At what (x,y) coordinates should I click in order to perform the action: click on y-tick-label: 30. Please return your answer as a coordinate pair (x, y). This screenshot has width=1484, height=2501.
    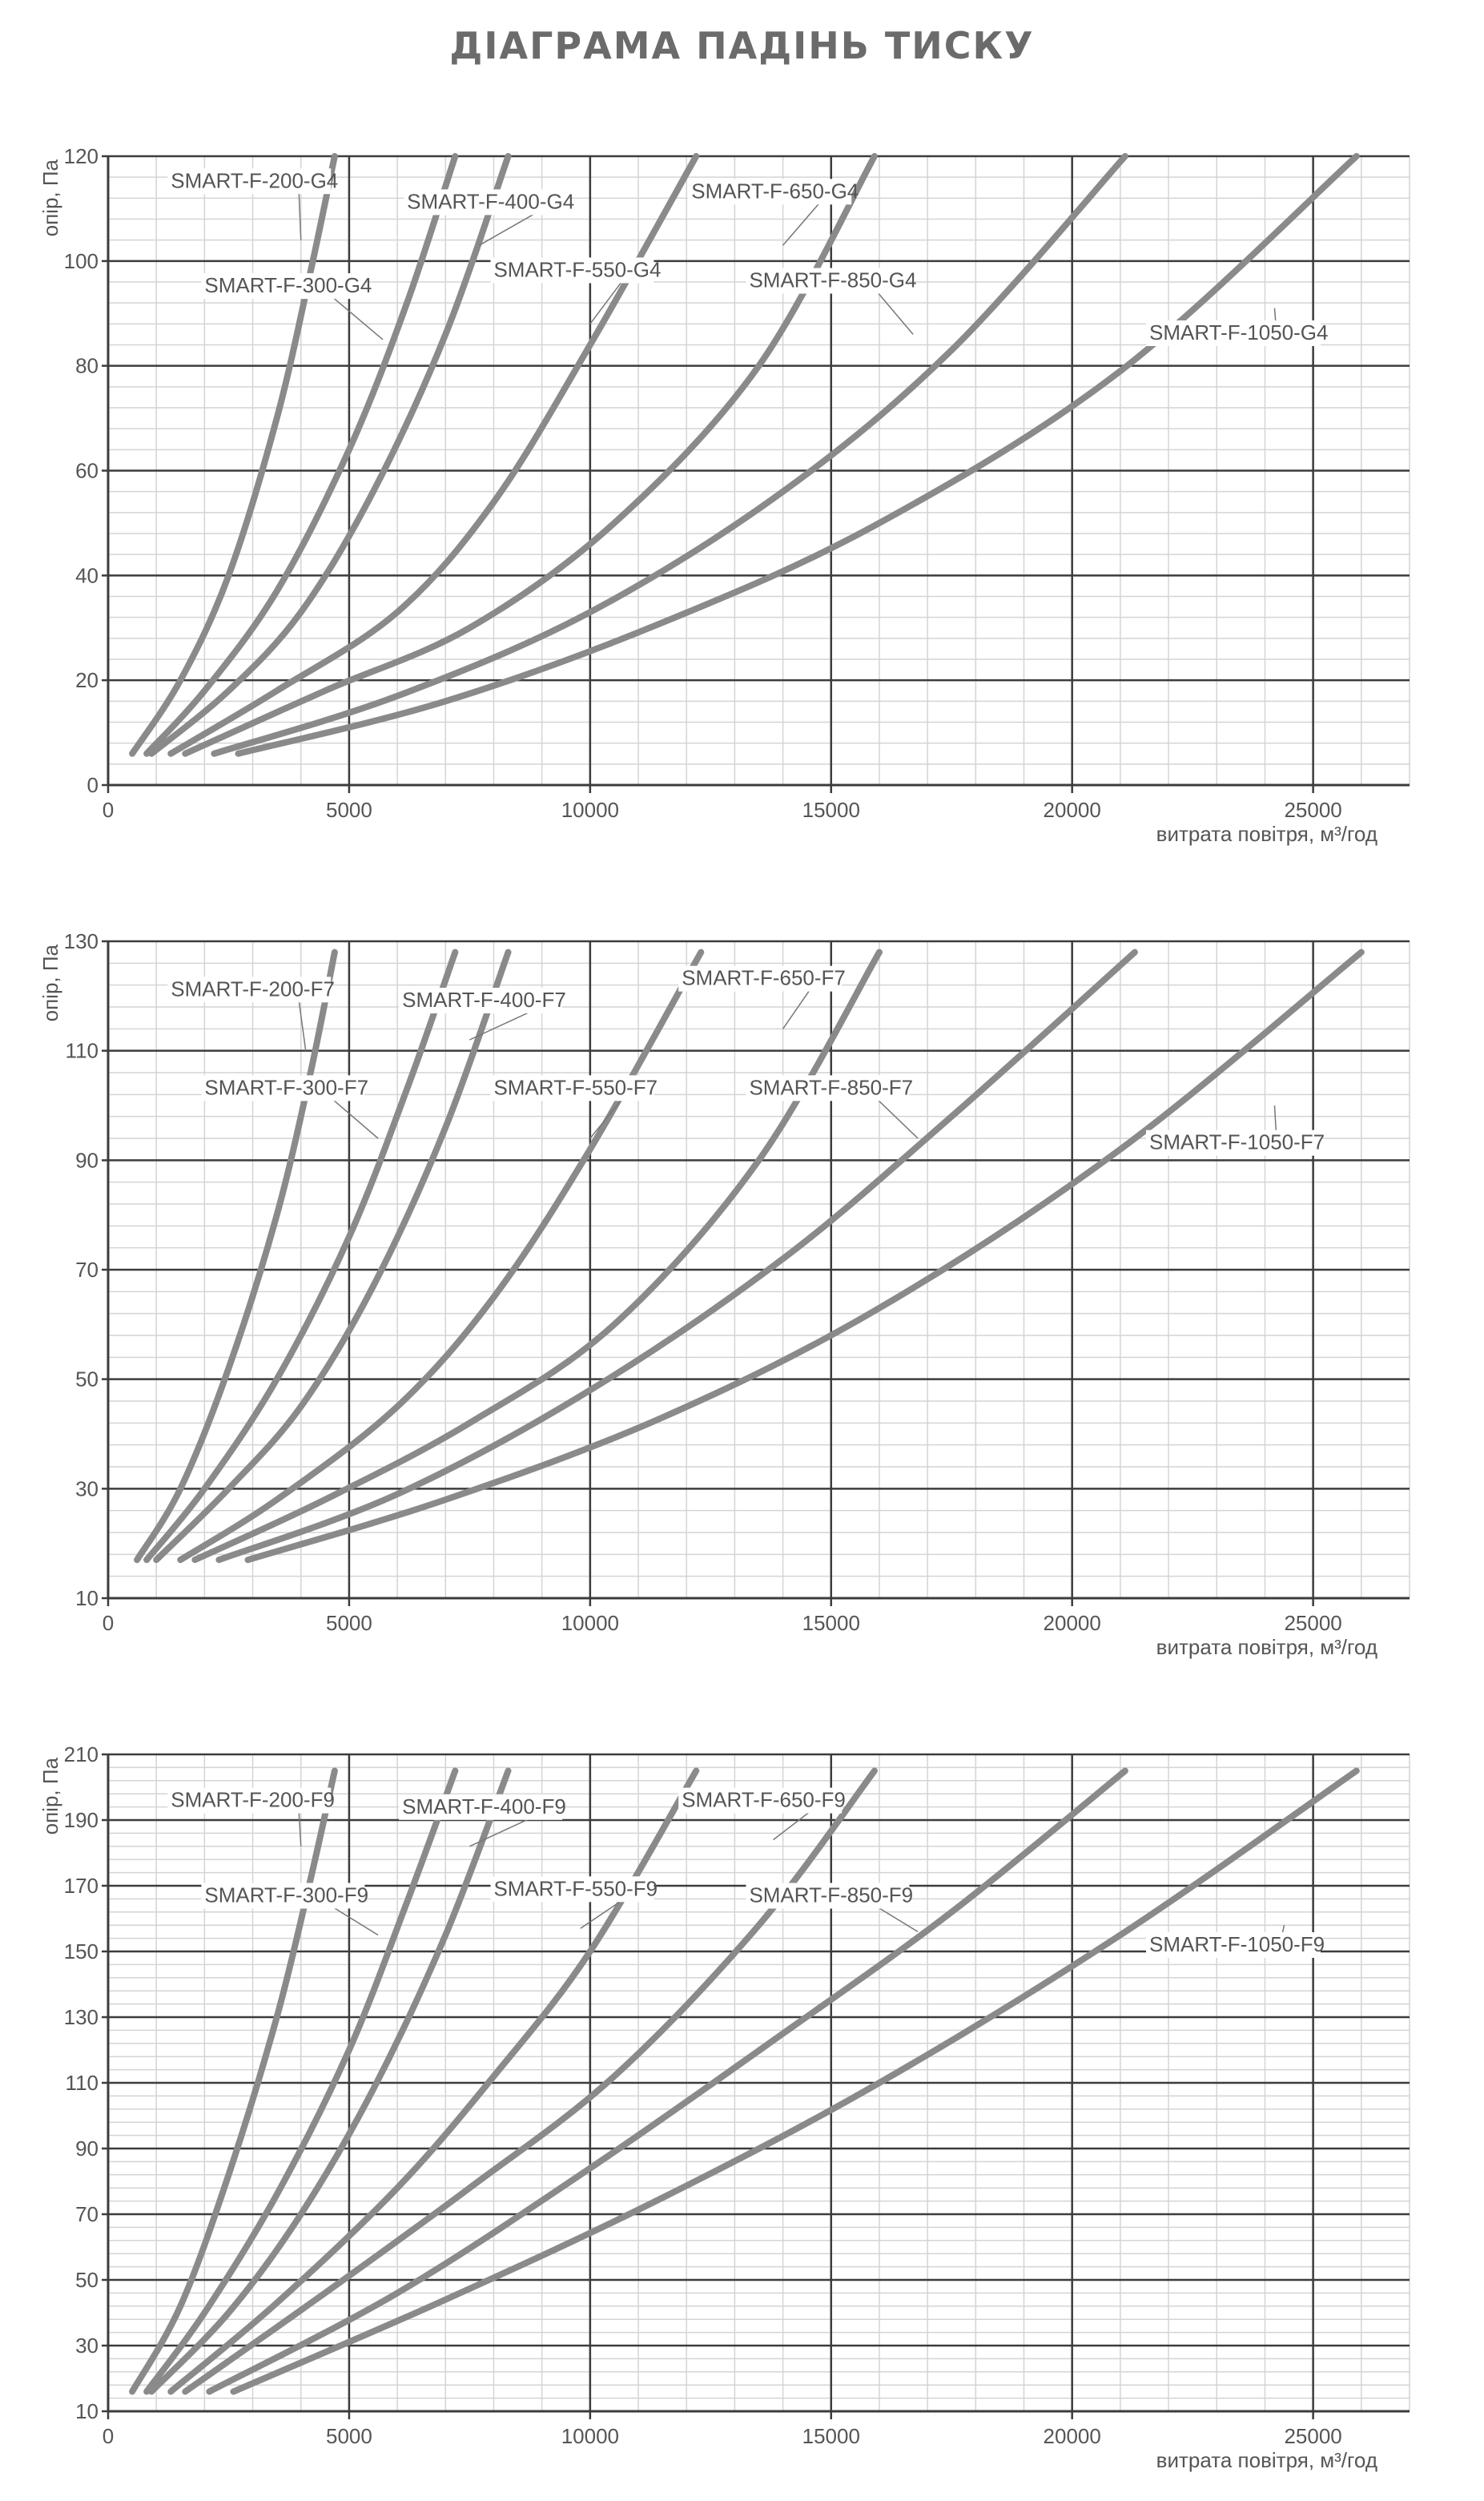
    Looking at the image, I should click on (87, 1488).